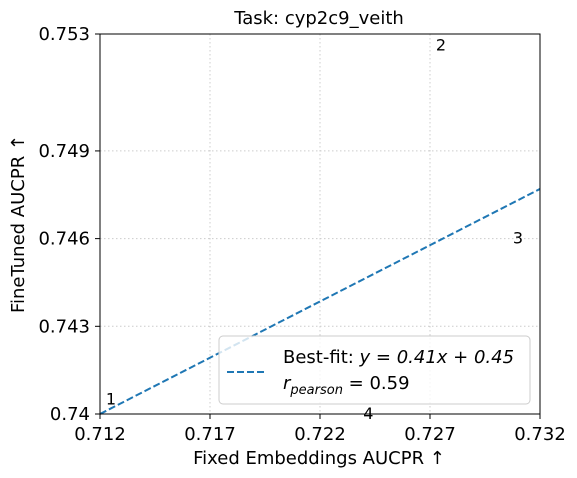 Image resolution: width=577 pixels, height=478 pixels. I want to click on y-tick-label: 0.749, so click(64, 151).